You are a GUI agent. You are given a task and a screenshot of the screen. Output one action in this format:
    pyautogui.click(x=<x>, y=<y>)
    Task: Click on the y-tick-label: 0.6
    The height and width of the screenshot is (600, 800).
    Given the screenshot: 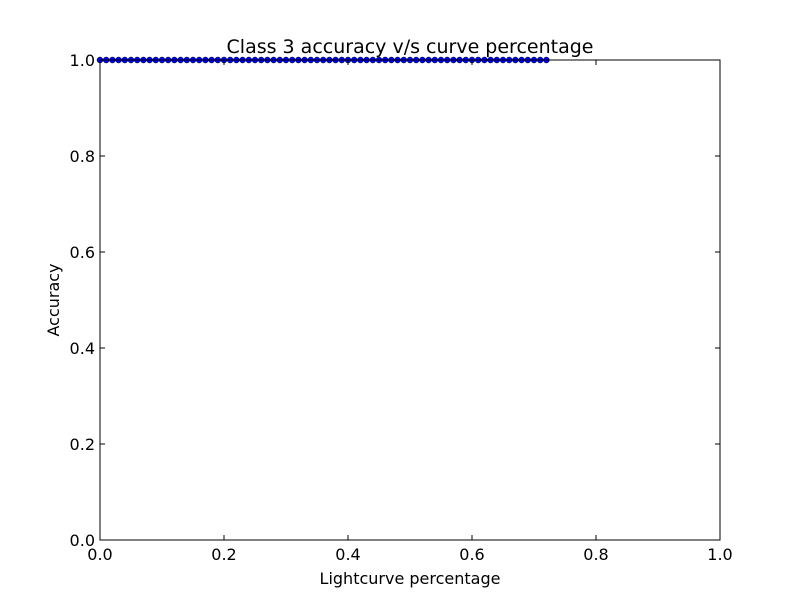 What is the action you would take?
    pyautogui.click(x=82, y=252)
    